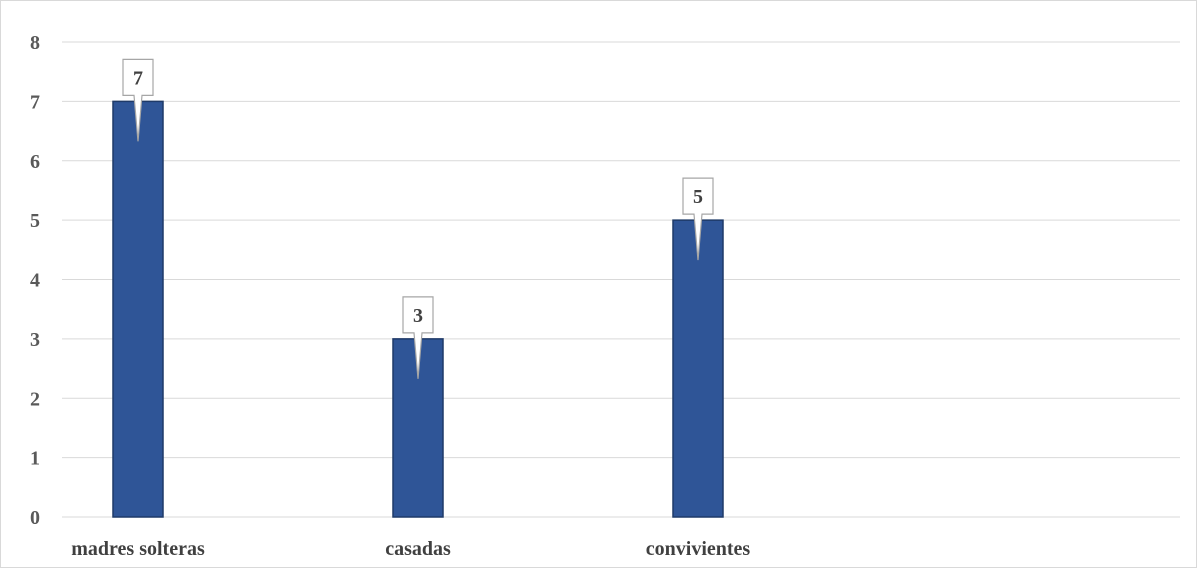 The height and width of the screenshot is (569, 1198). Describe the element at coordinates (35, 518) in the screenshot. I see `y-tick-label: 0` at that location.